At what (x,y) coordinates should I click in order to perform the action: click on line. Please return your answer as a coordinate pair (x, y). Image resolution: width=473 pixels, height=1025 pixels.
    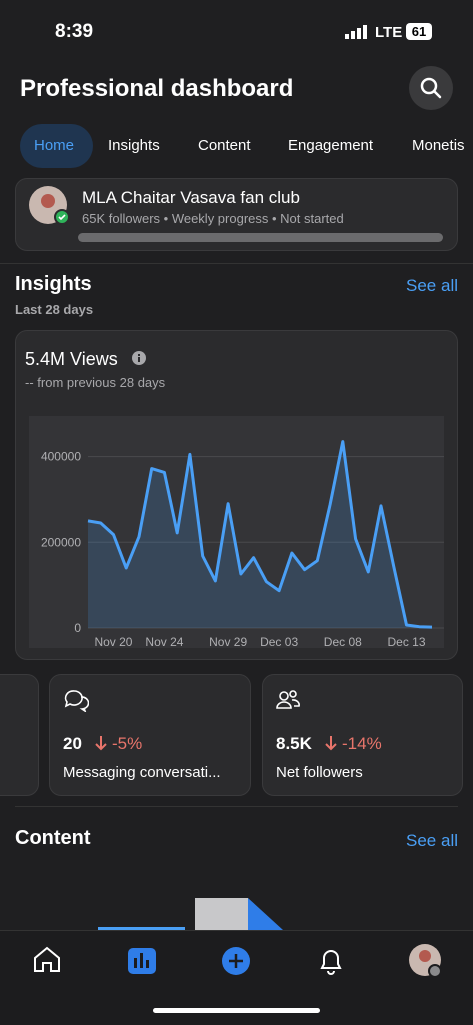
    Looking at the image, I should click on (260, 534).